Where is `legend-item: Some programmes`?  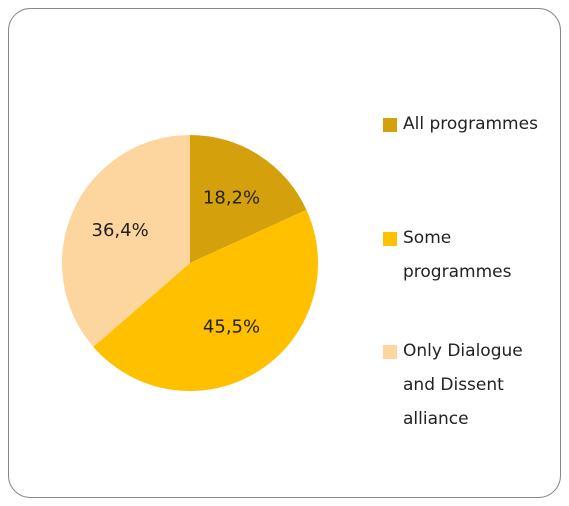 legend-item: Some programmes is located at coordinates (463, 255).